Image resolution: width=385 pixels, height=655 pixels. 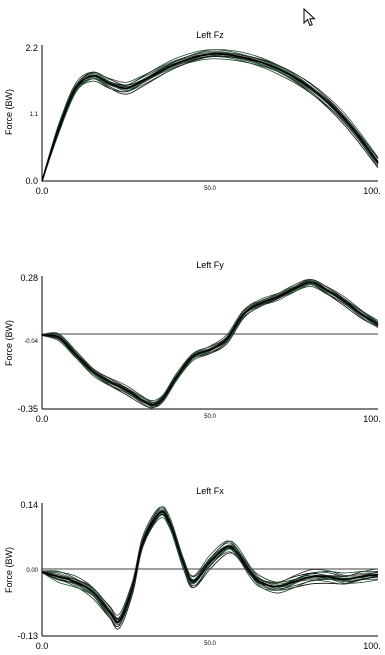 What do you see at coordinates (31, 342) in the screenshot?
I see `y-tick-label: -0.04` at bounding box center [31, 342].